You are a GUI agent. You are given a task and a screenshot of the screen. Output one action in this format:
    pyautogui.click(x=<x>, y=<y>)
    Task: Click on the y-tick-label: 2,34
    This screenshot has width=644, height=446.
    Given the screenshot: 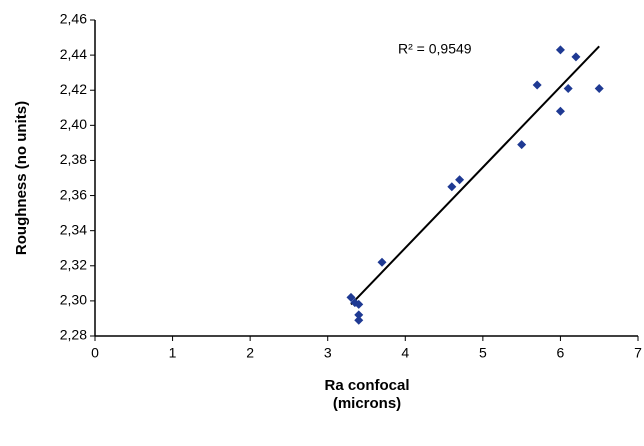 What is the action you would take?
    pyautogui.click(x=73, y=229)
    